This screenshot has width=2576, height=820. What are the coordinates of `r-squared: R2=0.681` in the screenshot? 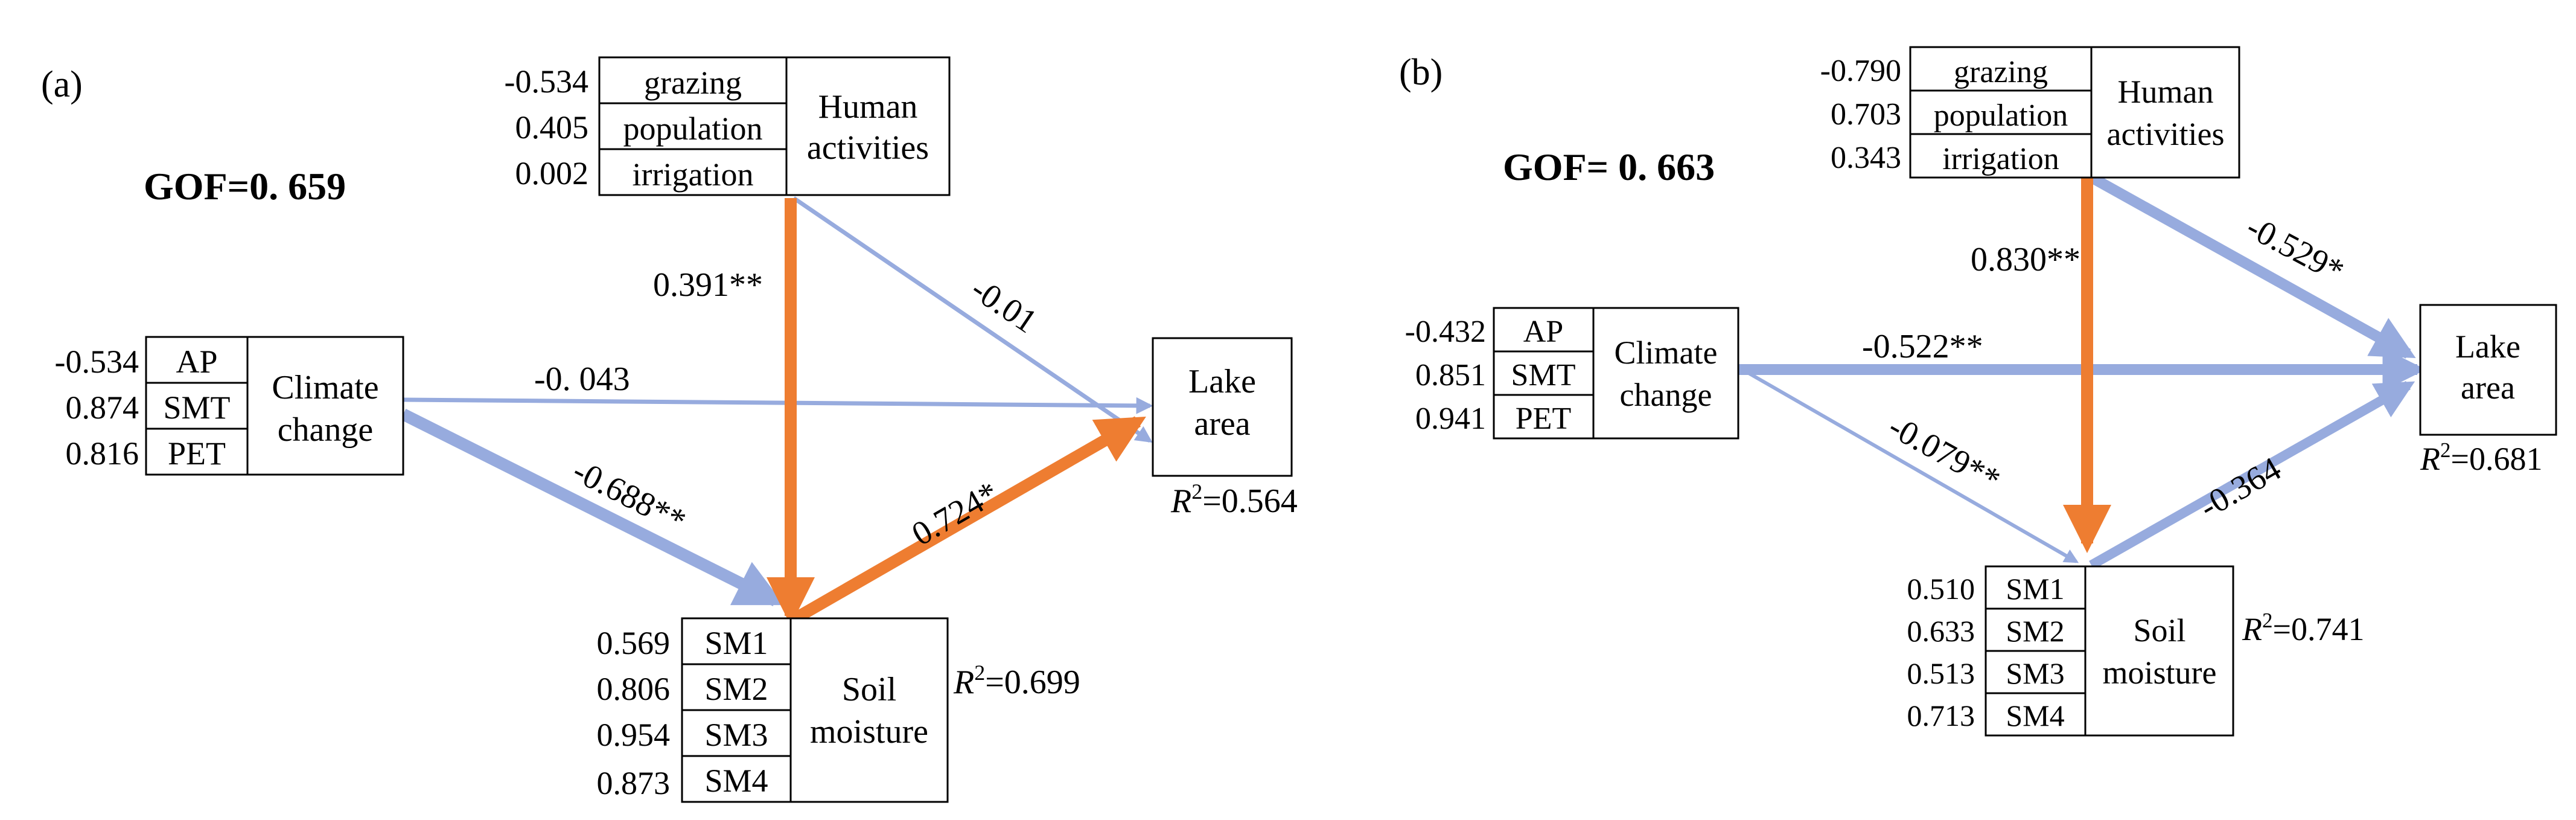 It's located at (2481, 457).